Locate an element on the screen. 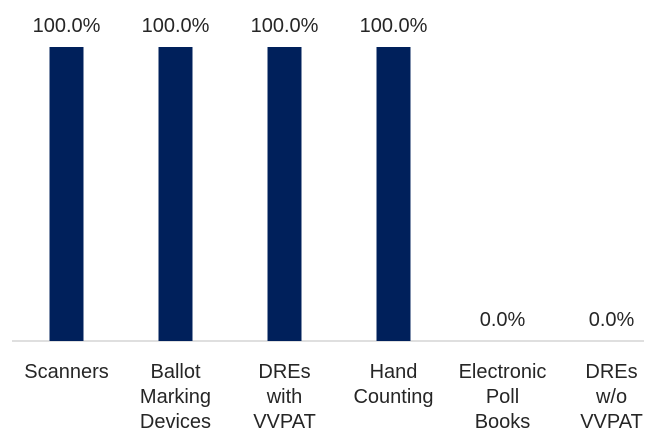 This screenshot has width=656, height=439. x-tick-label-line: Devices is located at coordinates (175, 422).